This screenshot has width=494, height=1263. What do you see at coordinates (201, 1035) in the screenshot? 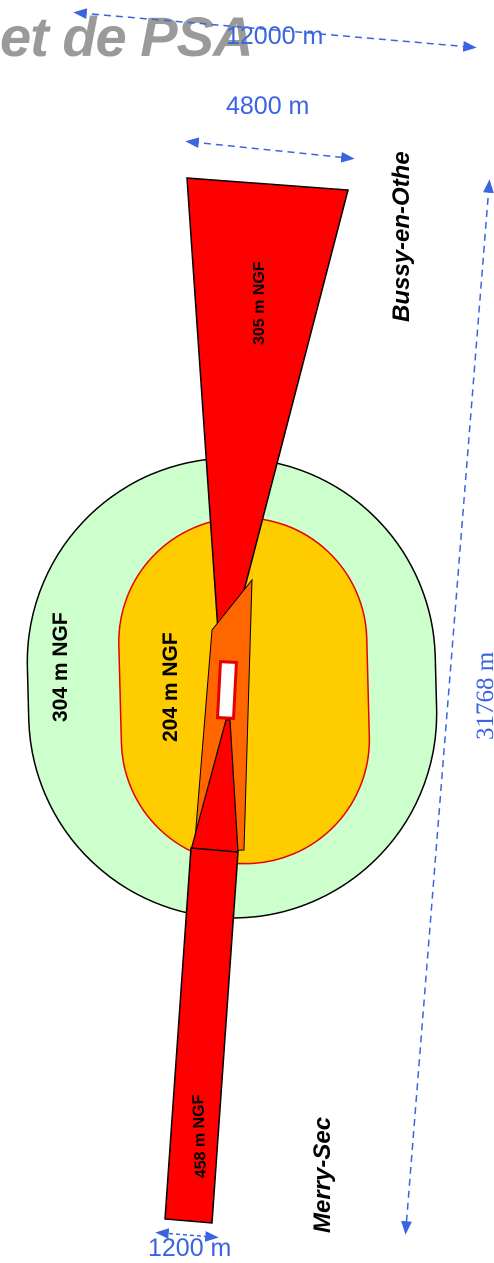
I see `south-strip-zone` at bounding box center [201, 1035].